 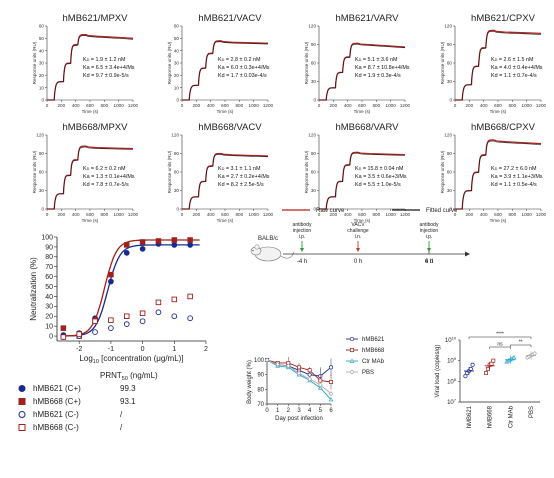 What do you see at coordinates (450, 382) in the screenshot?
I see `y-tick-base: 10` at bounding box center [450, 382].